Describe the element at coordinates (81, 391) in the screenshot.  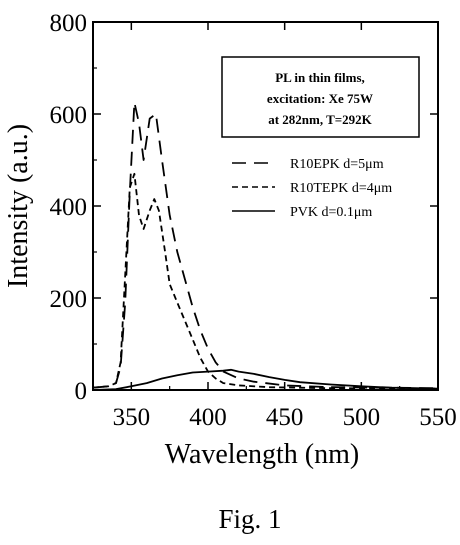
I see `y-tick-label: 0` at that location.